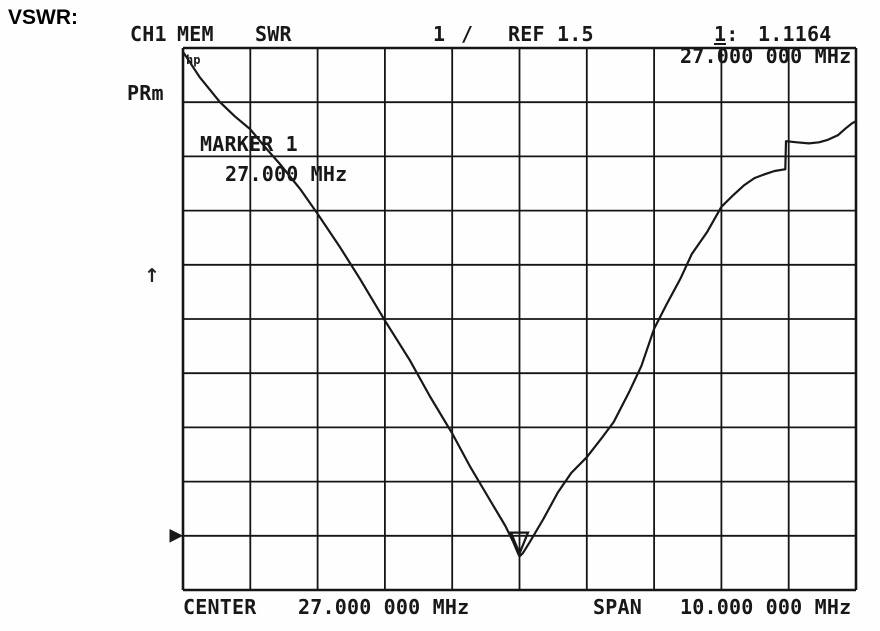 The width and height of the screenshot is (880, 631). I want to click on up-arrow-indicator: ↑, so click(152, 276).